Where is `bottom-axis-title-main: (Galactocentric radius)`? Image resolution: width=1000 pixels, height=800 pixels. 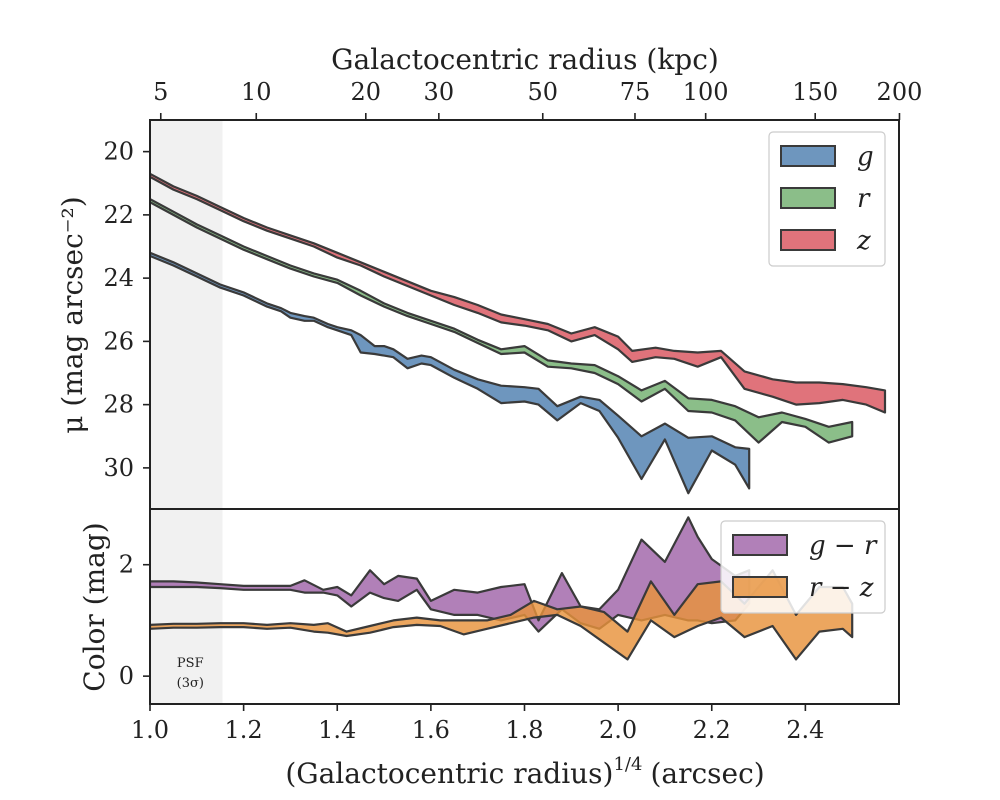
bottom-axis-title-main: (Galactocentric radius) is located at coordinates (449, 773).